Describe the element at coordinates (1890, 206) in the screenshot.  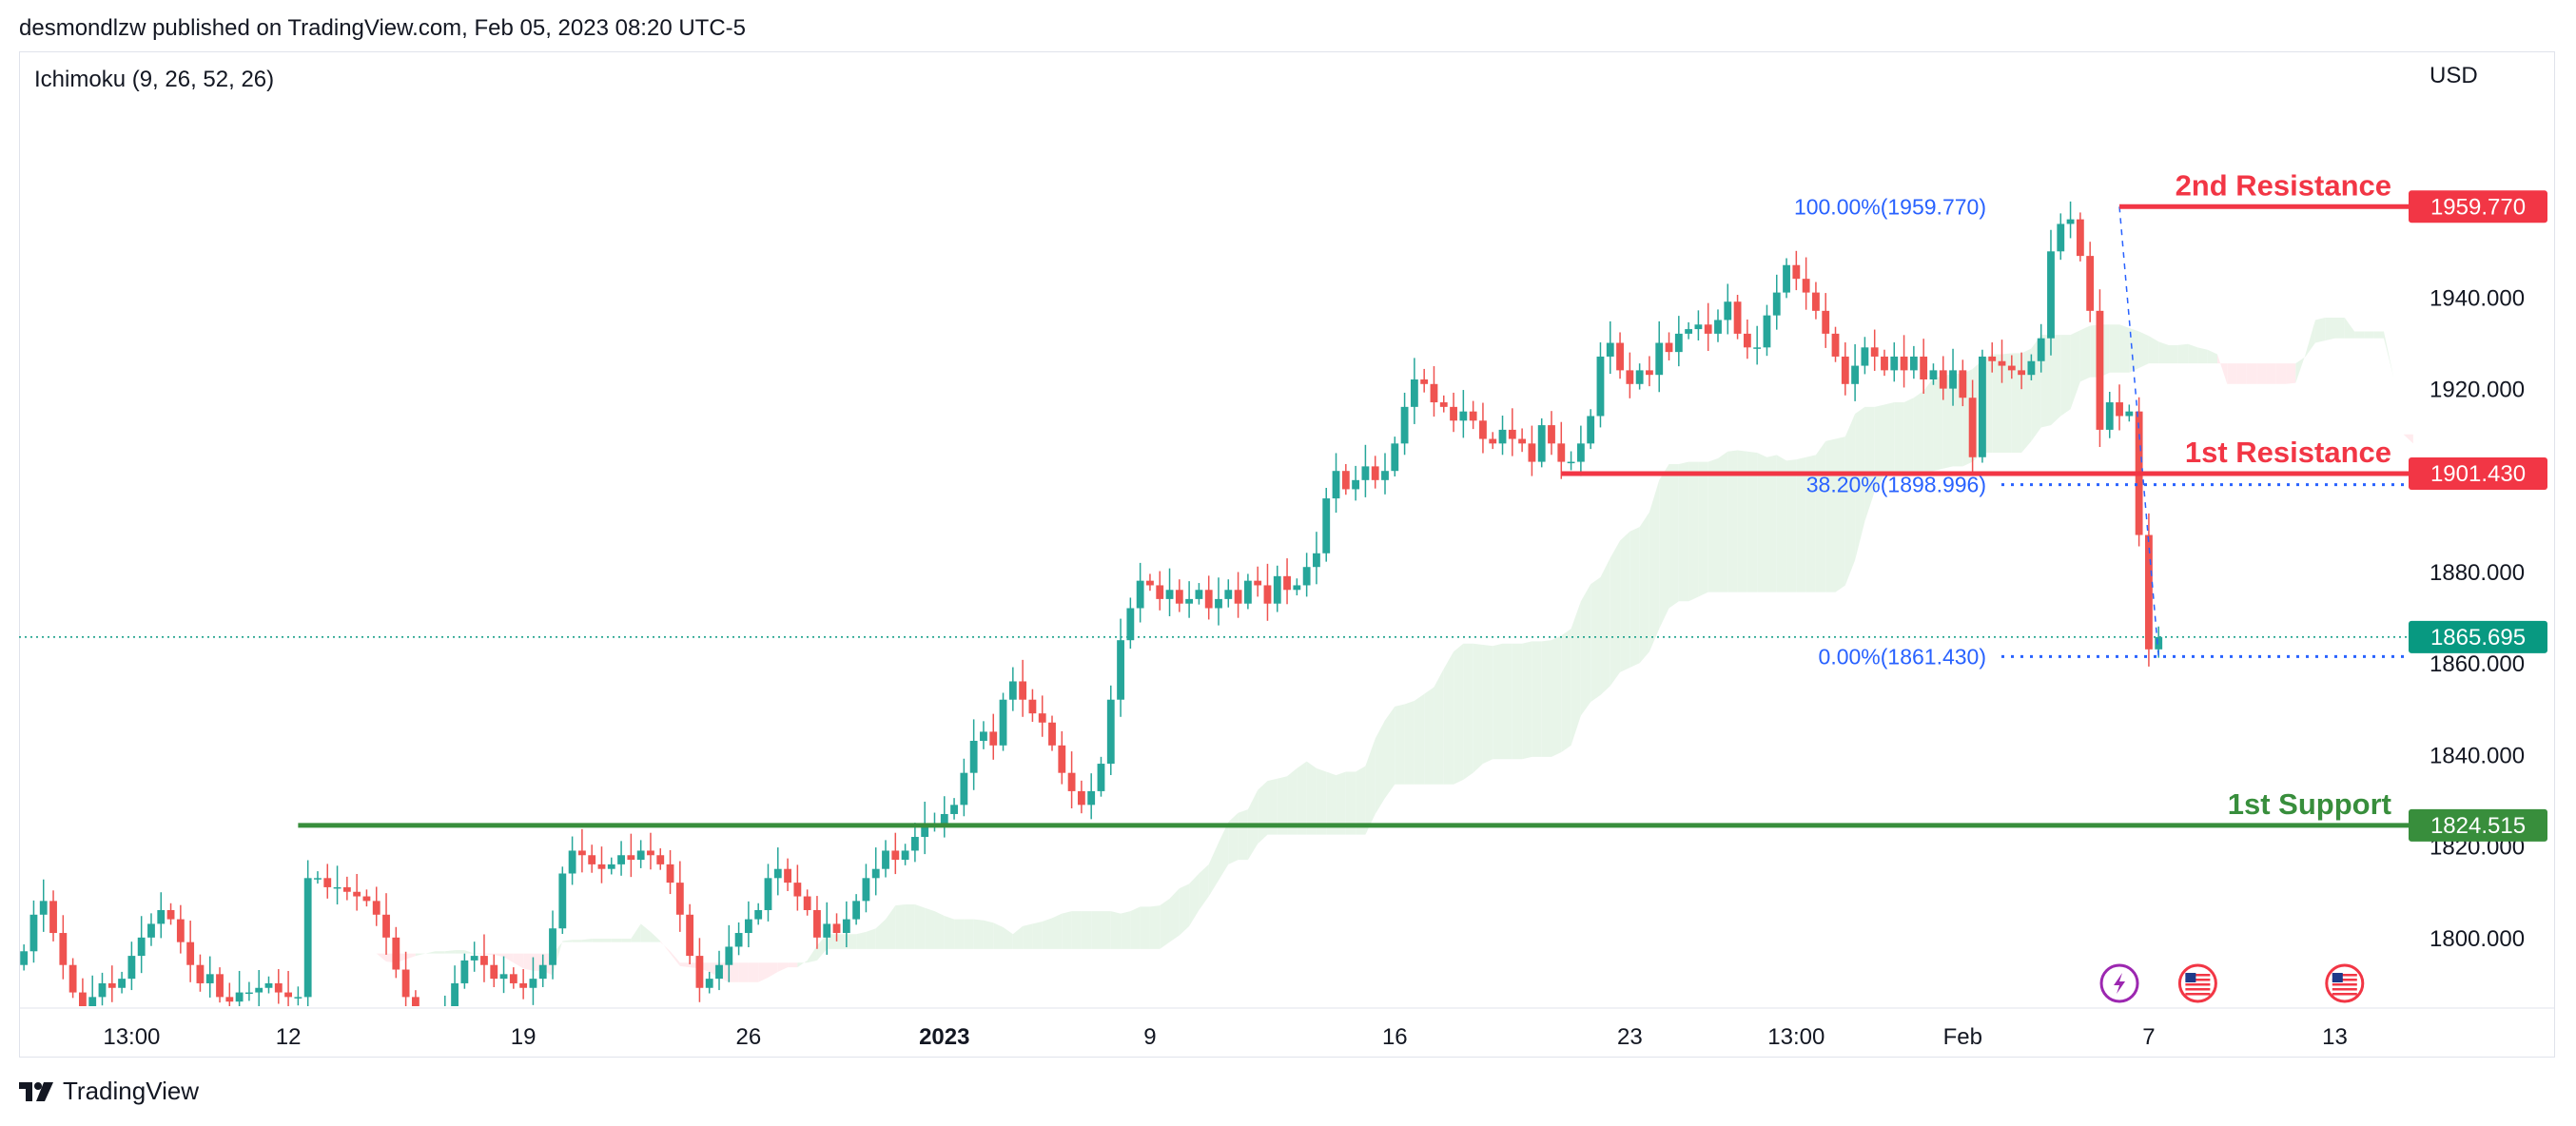
I see `fib-level-label: 100.00%(1959.770)` at that location.